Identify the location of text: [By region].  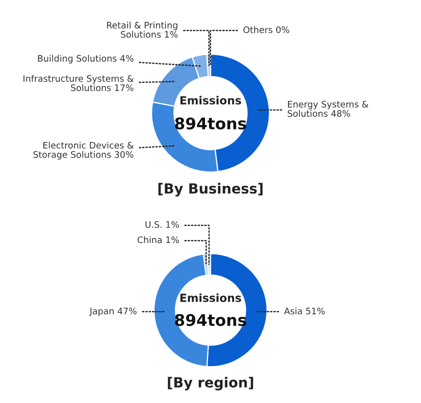
(211, 383).